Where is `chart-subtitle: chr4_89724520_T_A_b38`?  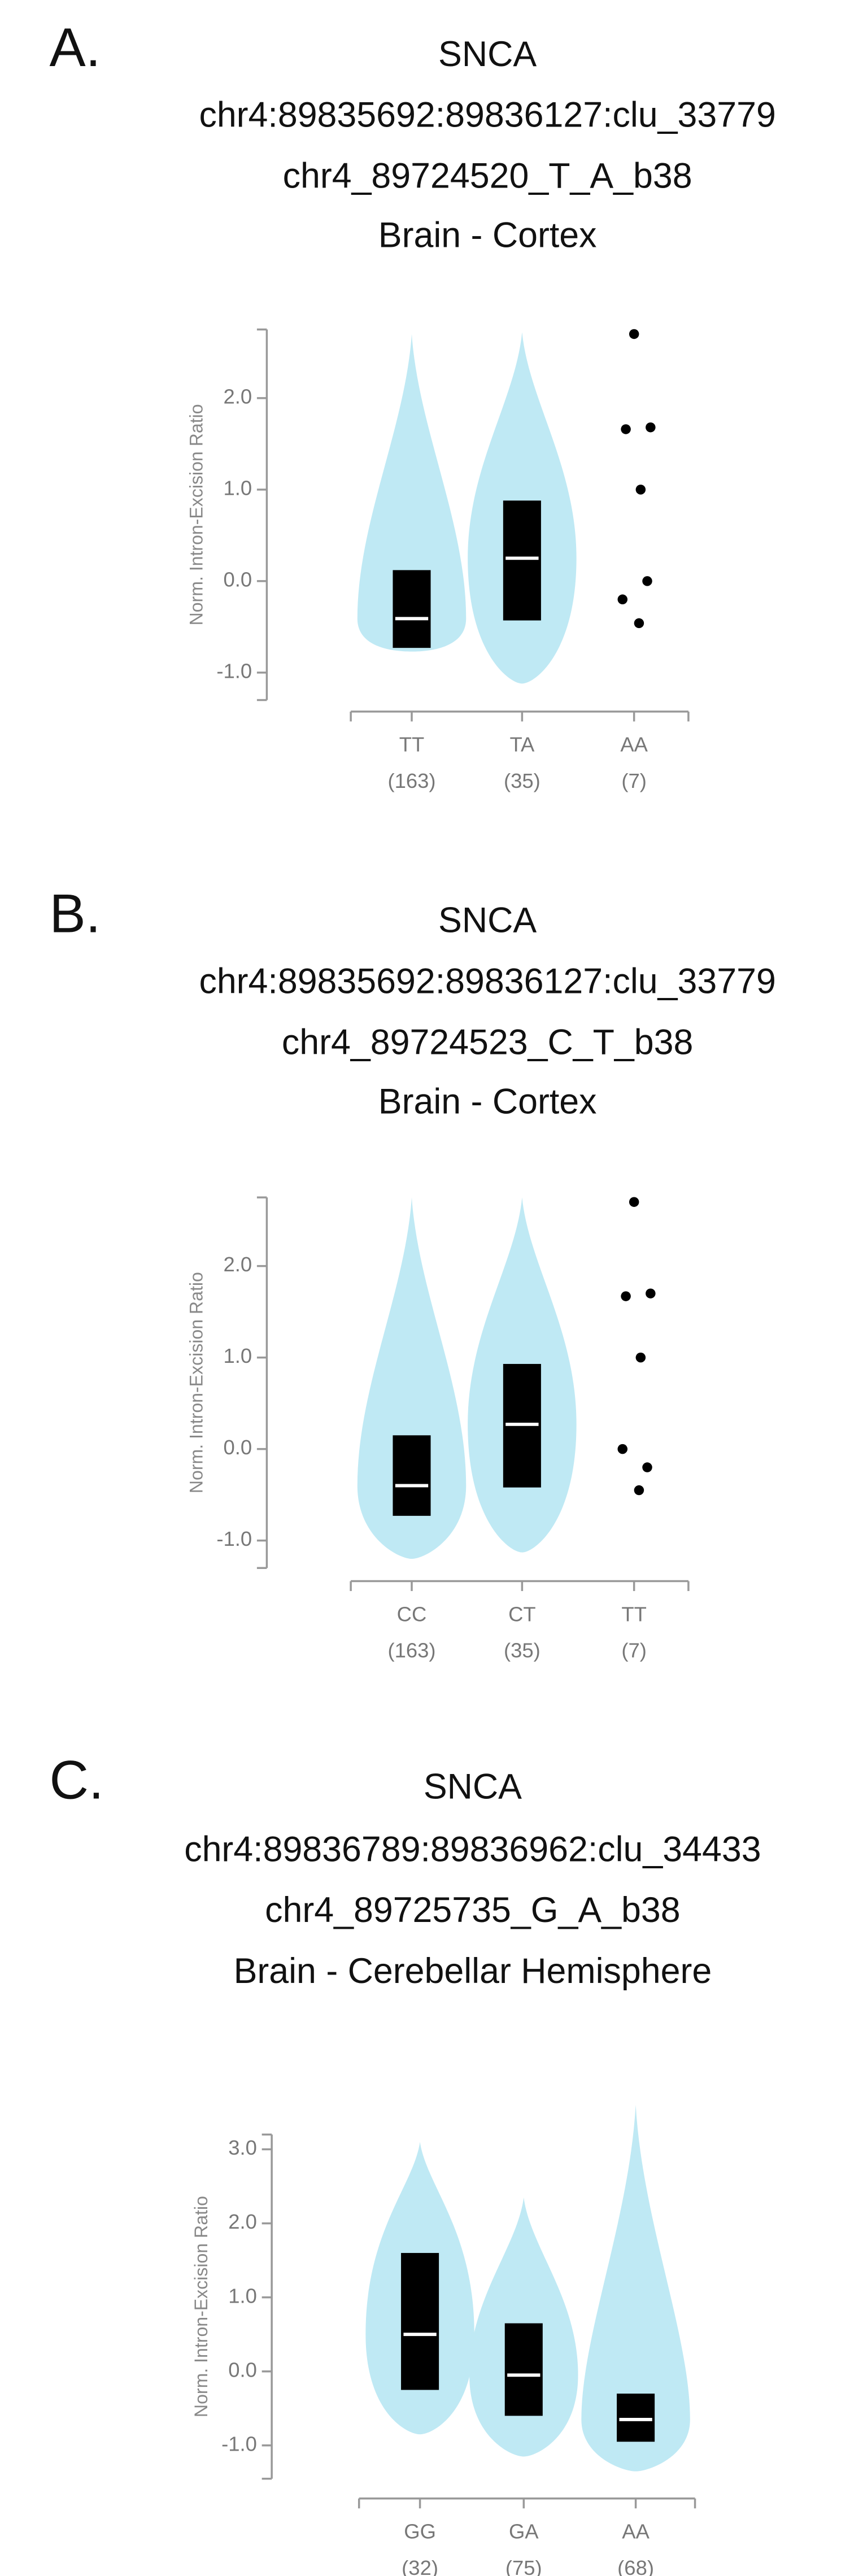 chart-subtitle: chr4_89724520_T_A_b38 is located at coordinates (487, 176).